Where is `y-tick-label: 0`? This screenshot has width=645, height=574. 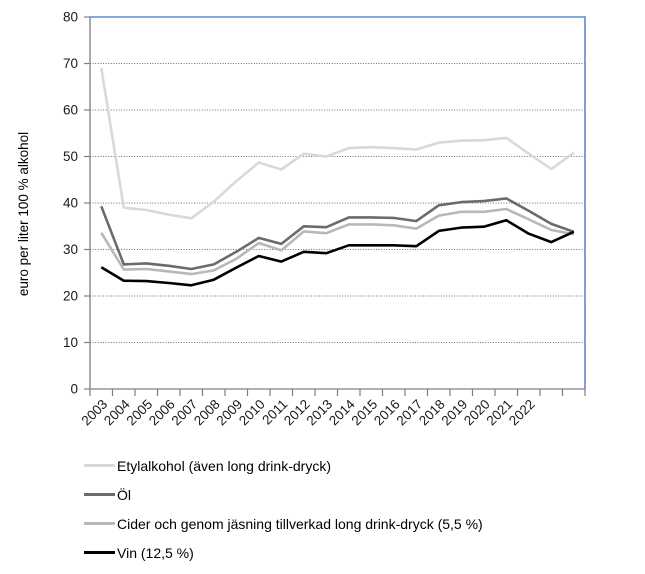
y-tick-label: 0 is located at coordinates (74, 389).